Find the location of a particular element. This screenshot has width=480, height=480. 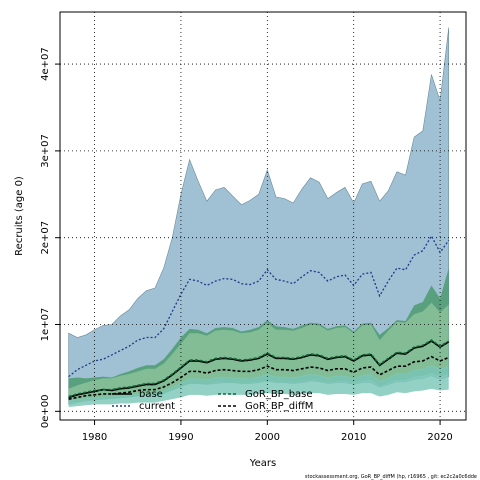

x-tick-label: 2000 is located at coordinates (267, 437).